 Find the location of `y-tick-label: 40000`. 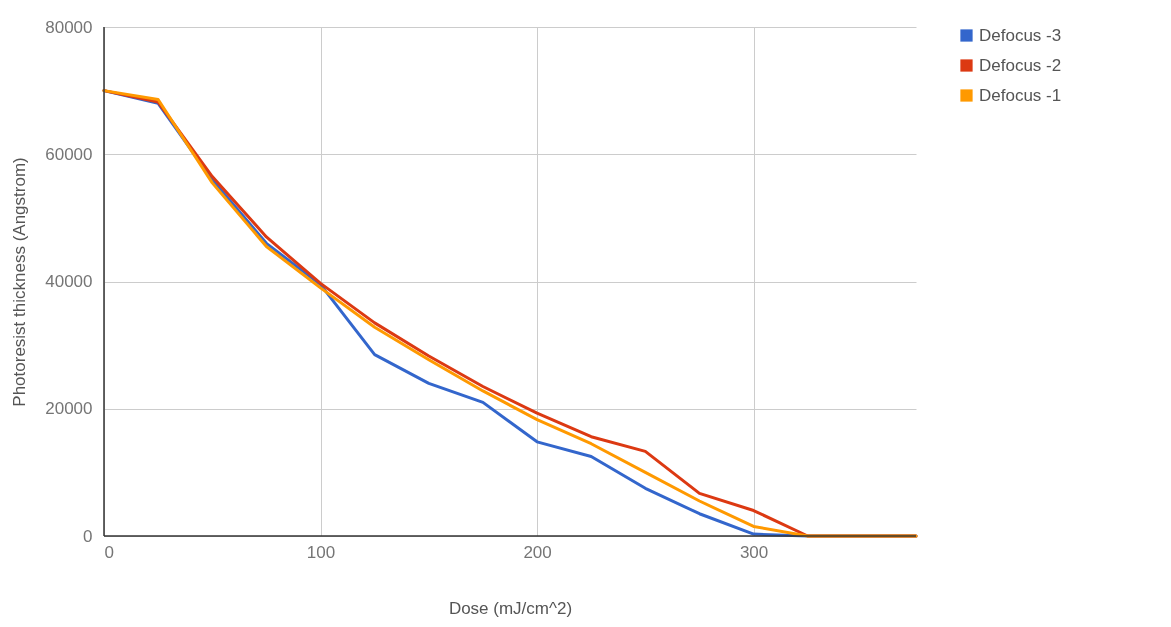

y-tick-label: 40000 is located at coordinates (69, 281).